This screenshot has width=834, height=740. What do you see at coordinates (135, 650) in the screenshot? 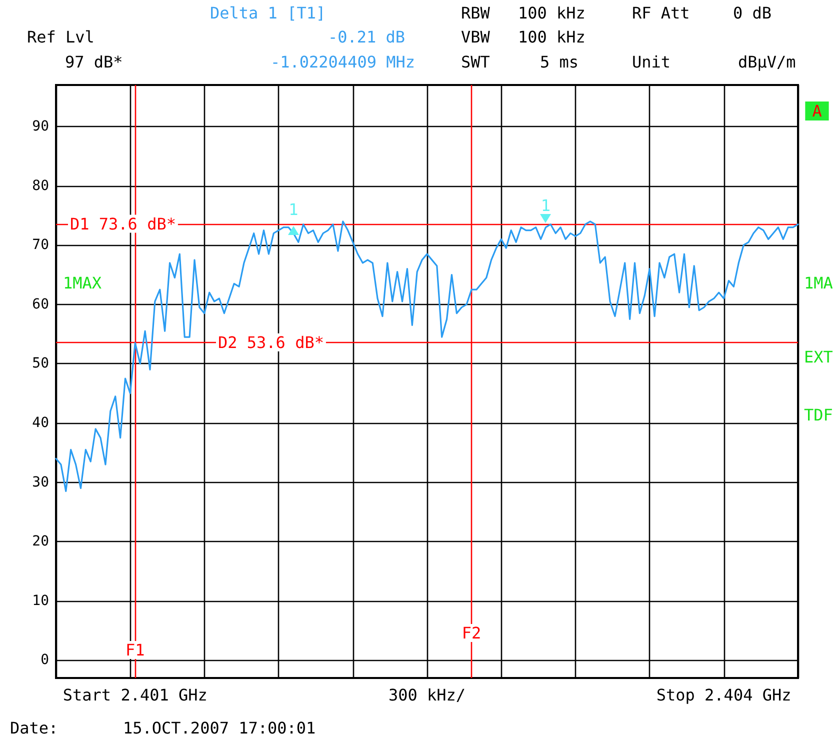
I see `annotation: F1` at bounding box center [135, 650].